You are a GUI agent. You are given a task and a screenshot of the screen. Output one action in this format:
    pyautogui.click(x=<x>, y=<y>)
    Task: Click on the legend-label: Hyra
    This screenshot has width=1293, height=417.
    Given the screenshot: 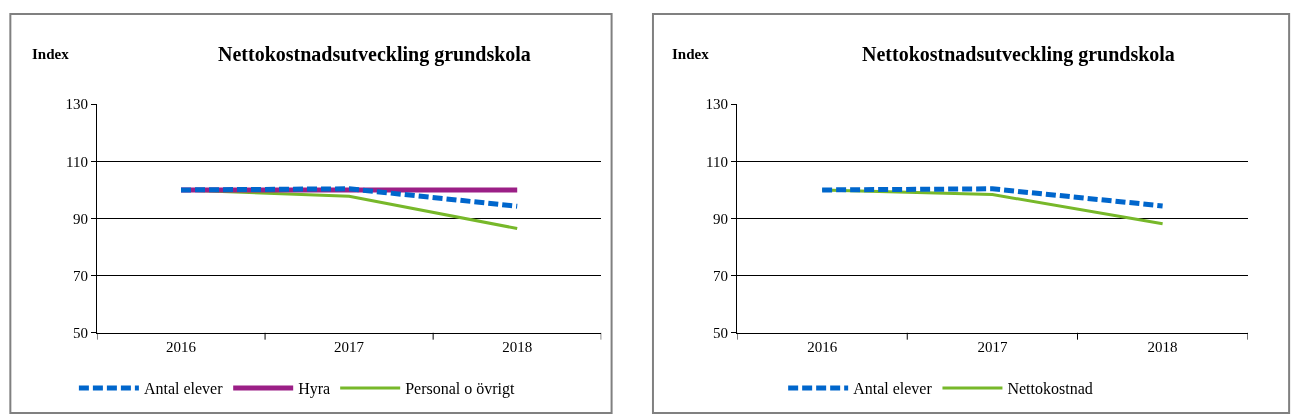 What is the action you would take?
    pyautogui.click(x=314, y=389)
    